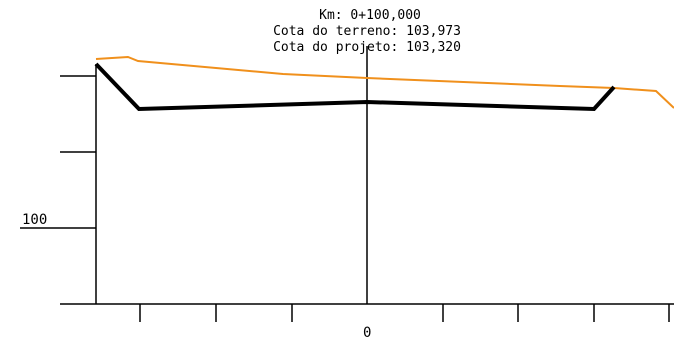 This screenshot has width=674, height=344. I want to click on project-elevation-text: Cota do projeto: 103,320, so click(367, 47).